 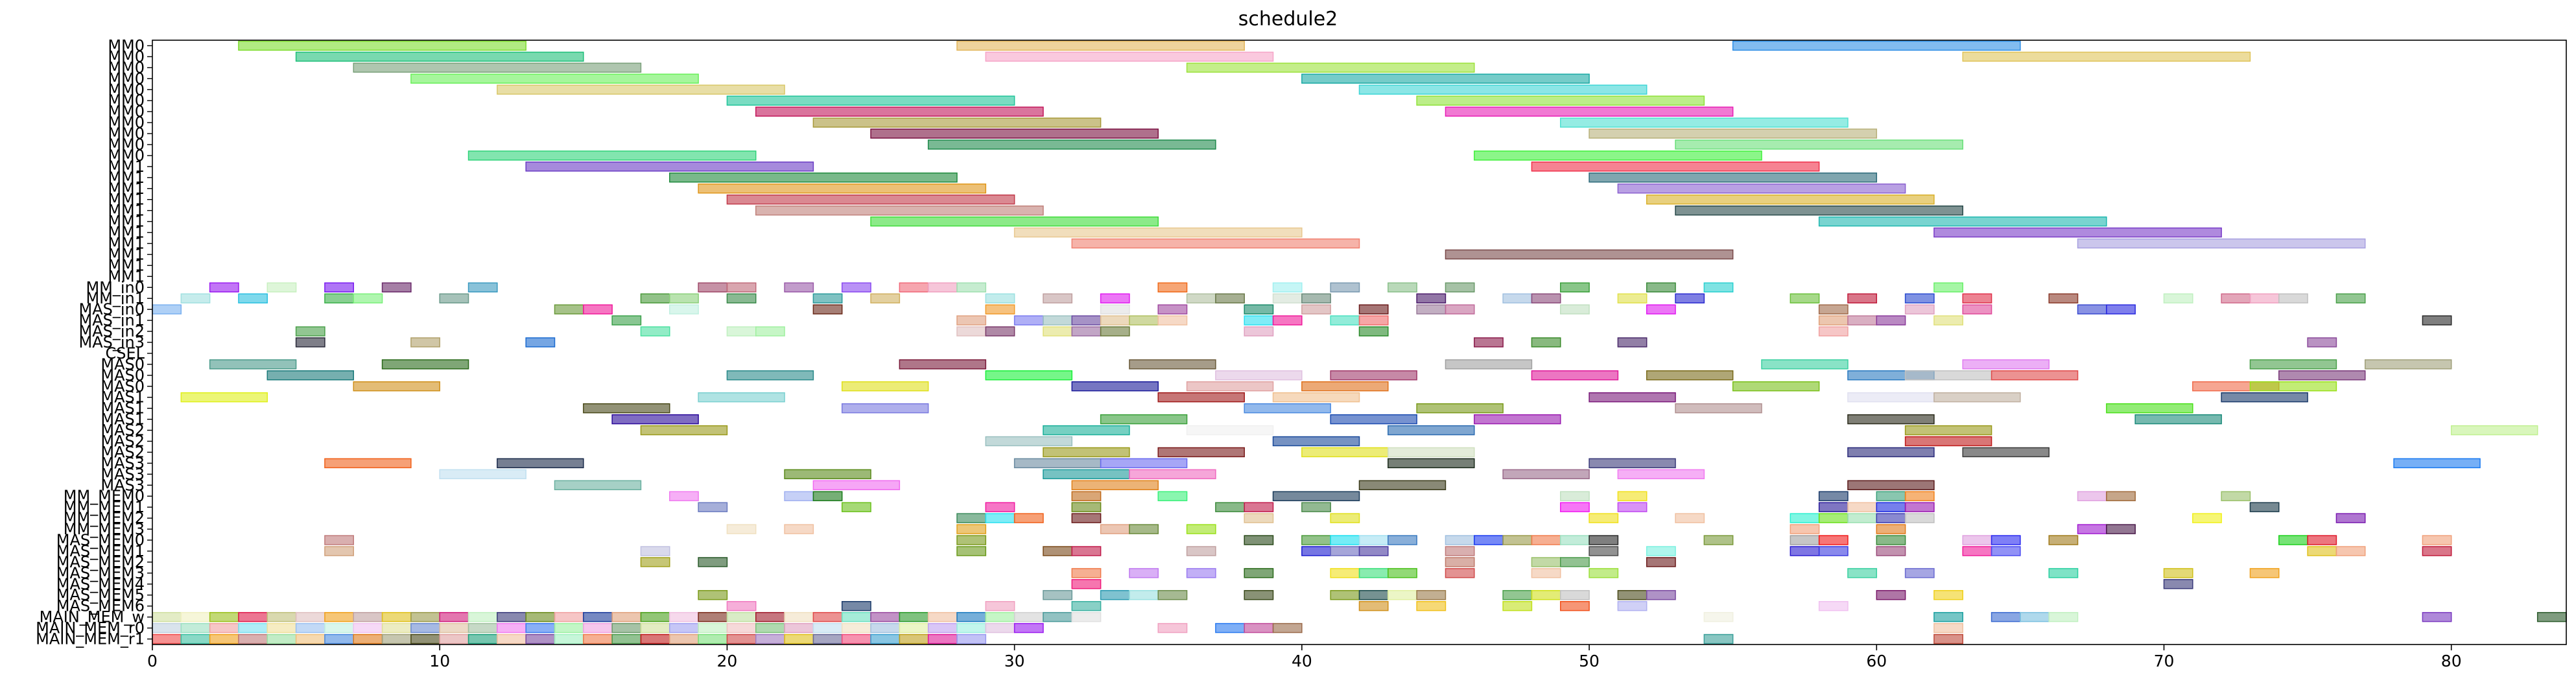 What do you see at coordinates (152, 661) in the screenshot?
I see `x-tick-label: 0` at bounding box center [152, 661].